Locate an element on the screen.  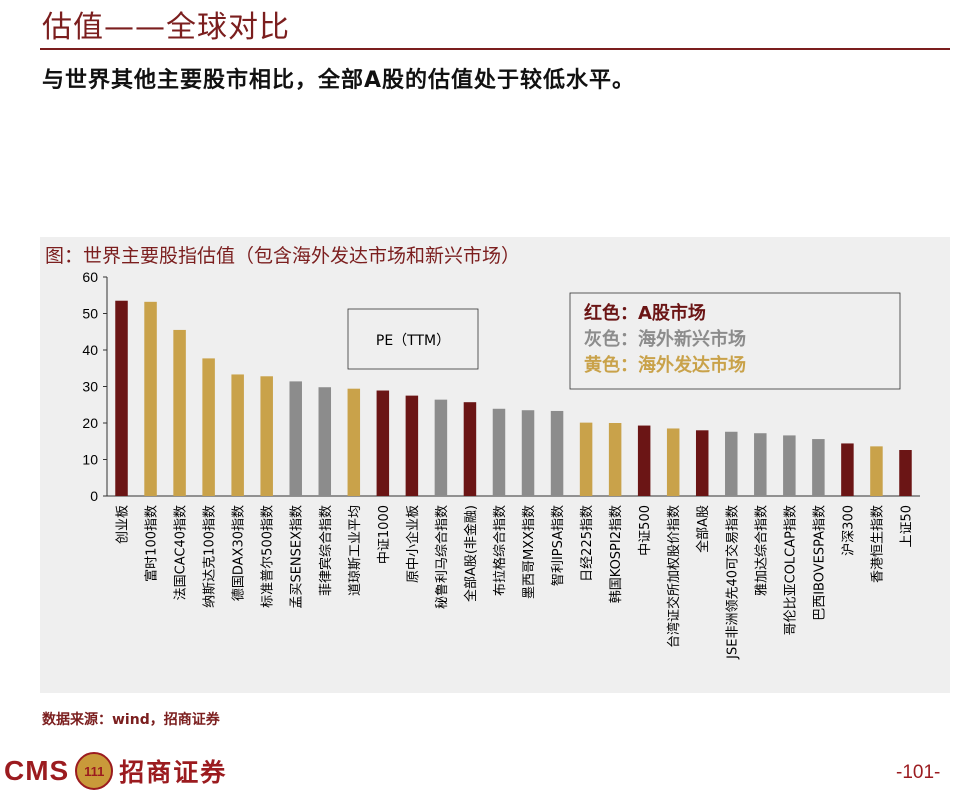
title-divider is located at coordinates (495, 49).